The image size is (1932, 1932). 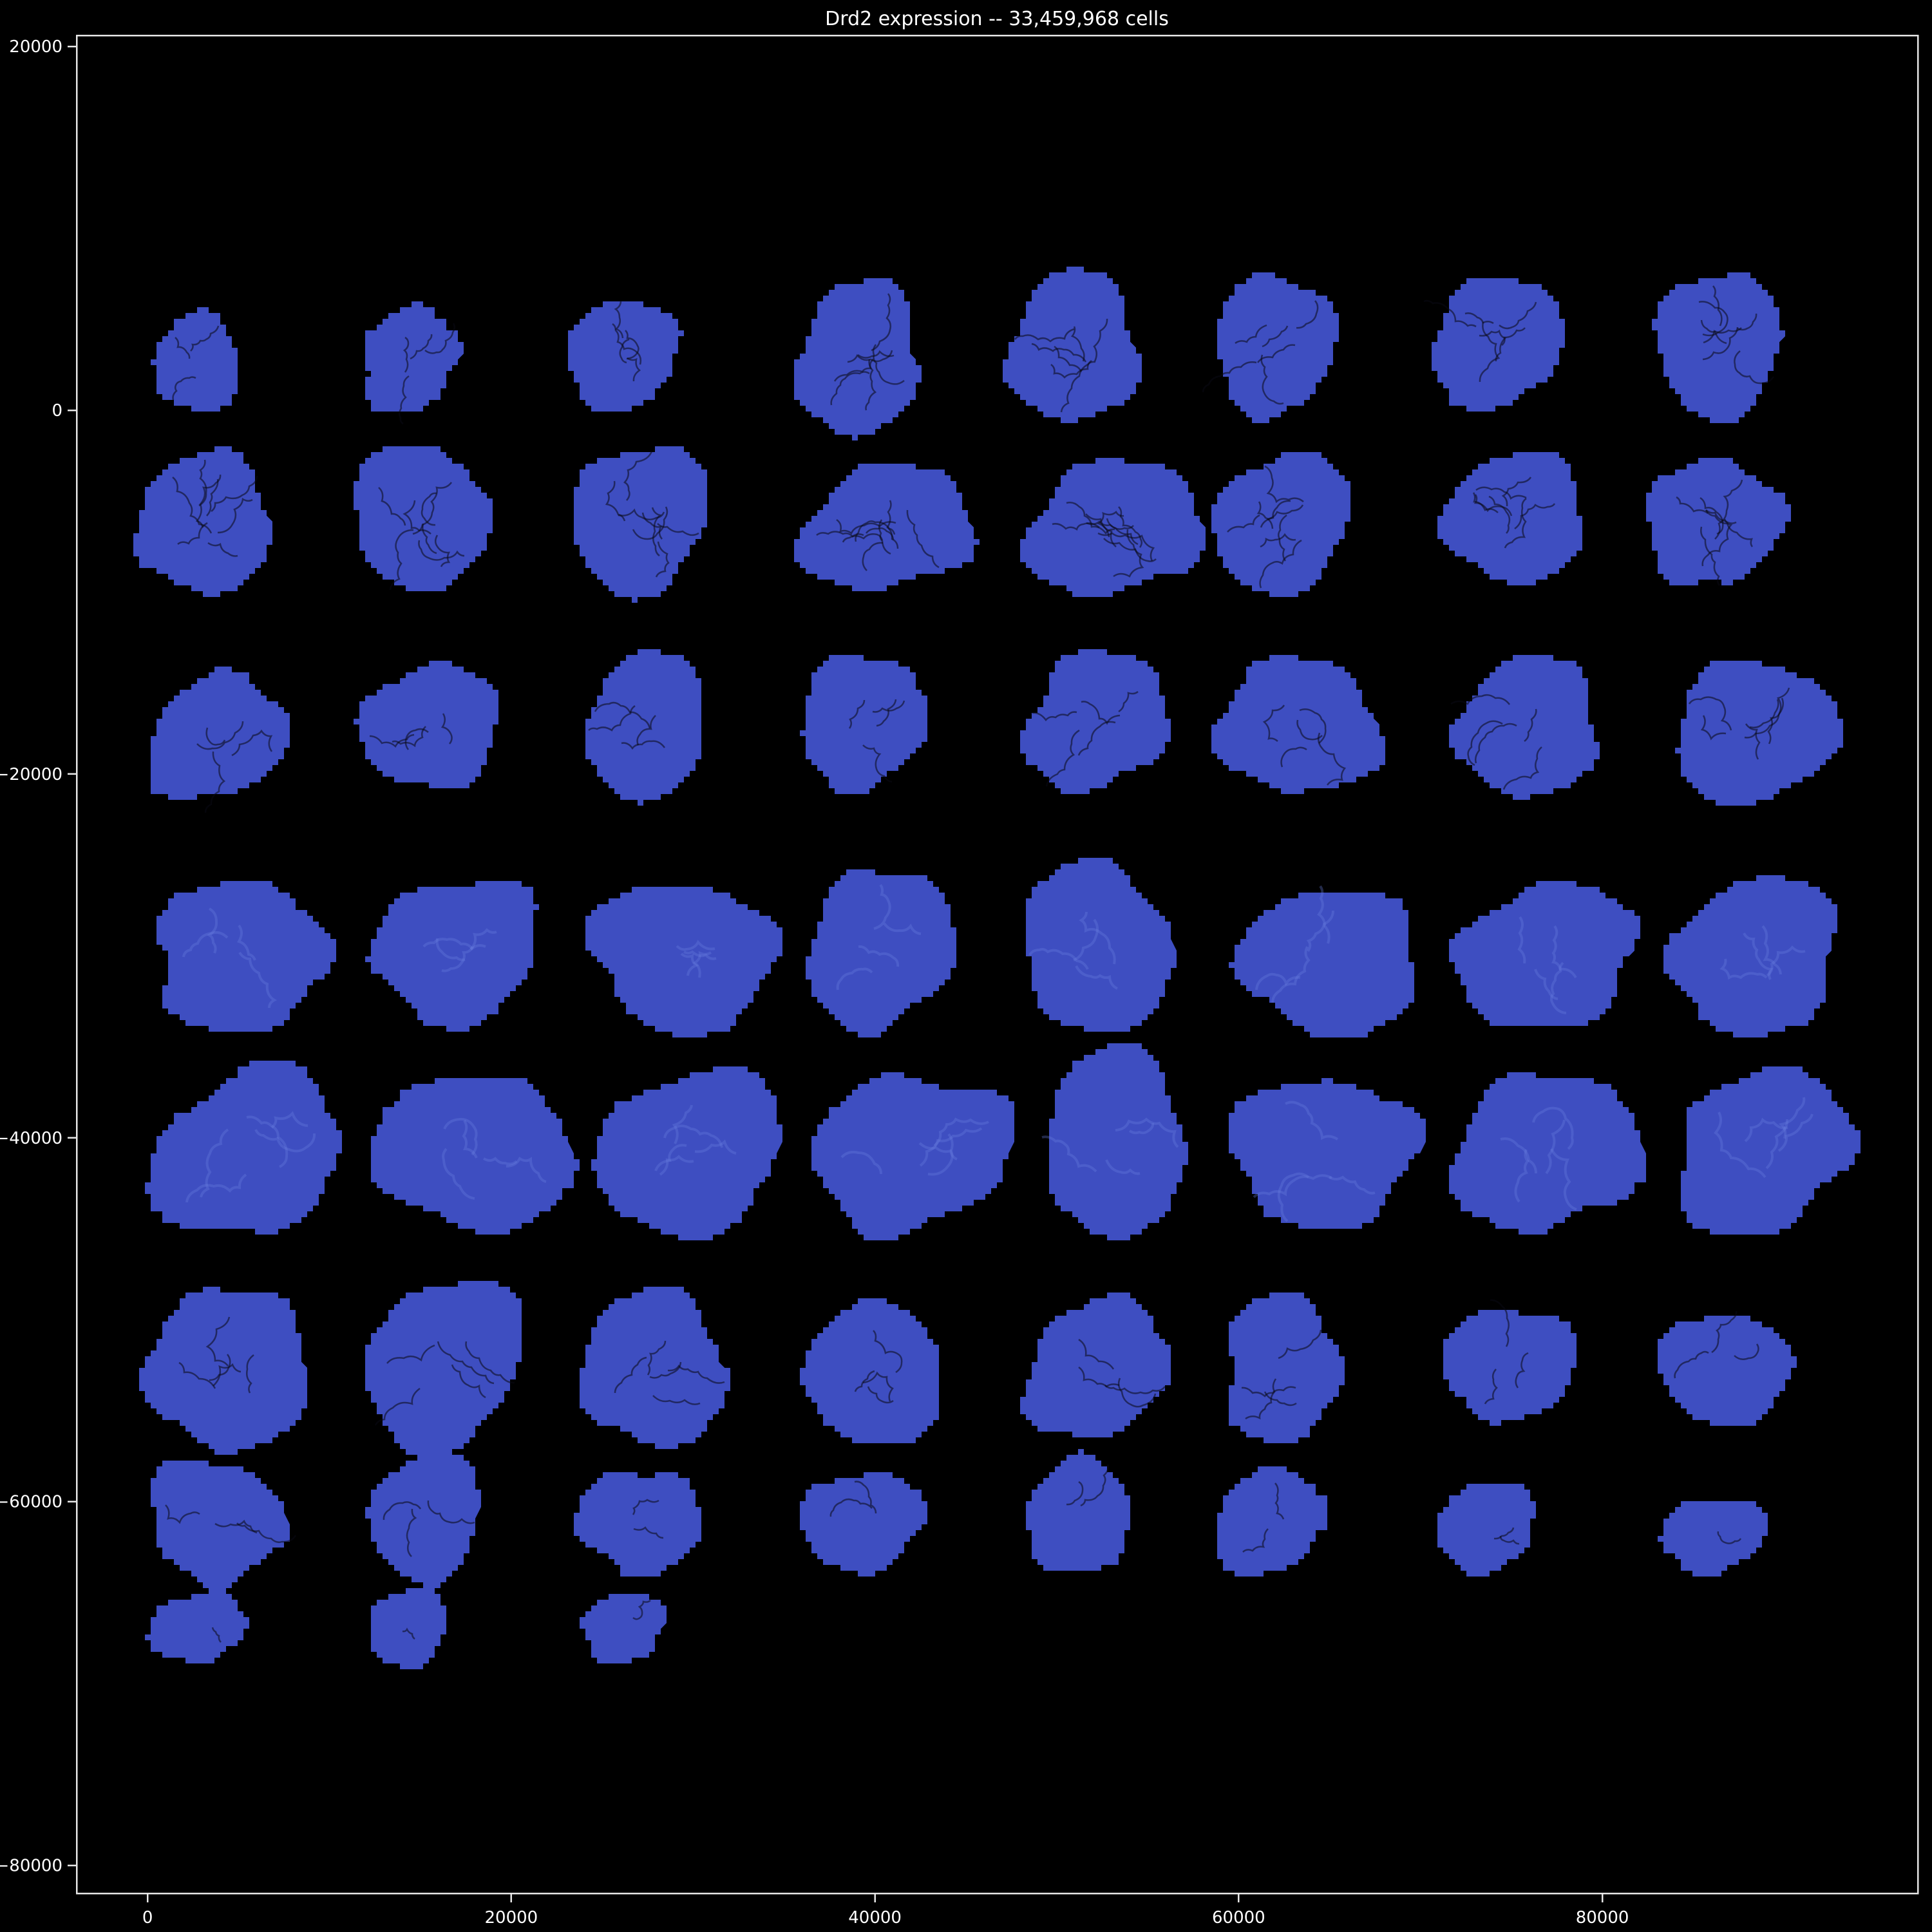 I want to click on y-tick-label: −60000, so click(x=31, y=1502).